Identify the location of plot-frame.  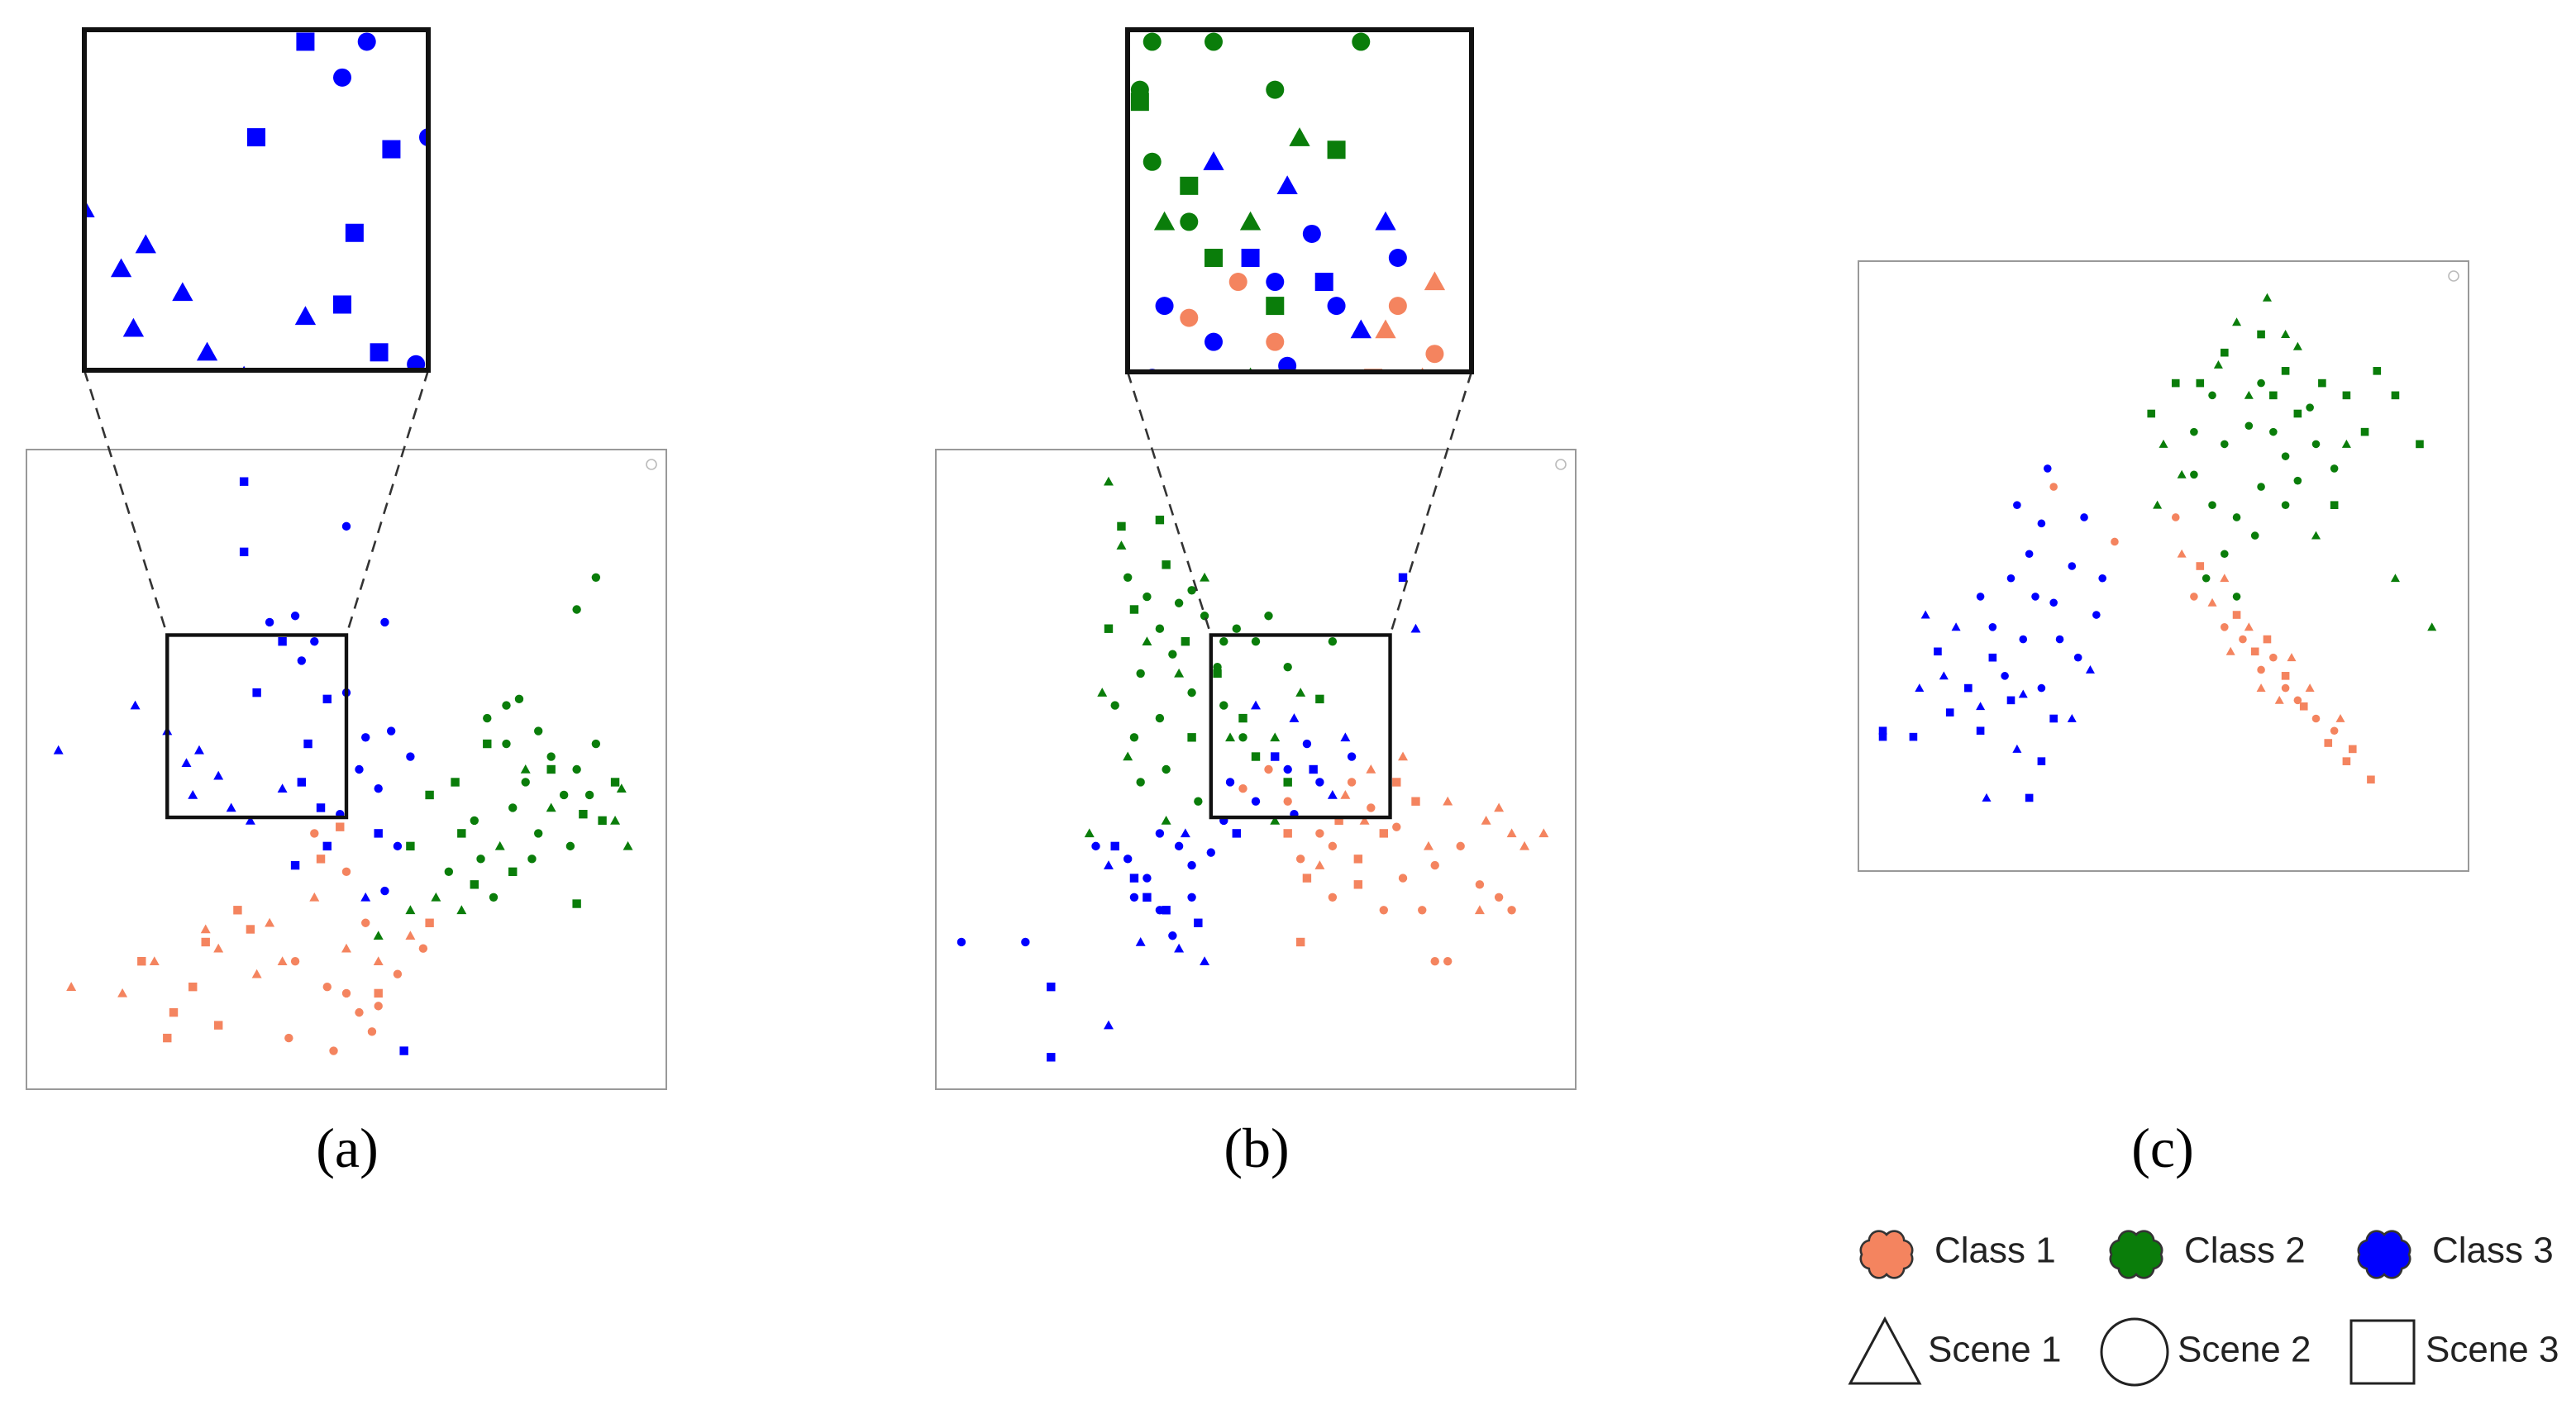
(1256, 769).